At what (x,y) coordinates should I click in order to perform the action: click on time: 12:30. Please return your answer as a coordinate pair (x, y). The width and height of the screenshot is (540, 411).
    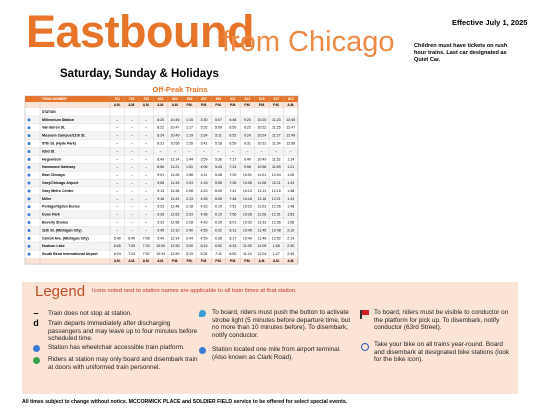
    Looking at the image, I should click on (175, 246).